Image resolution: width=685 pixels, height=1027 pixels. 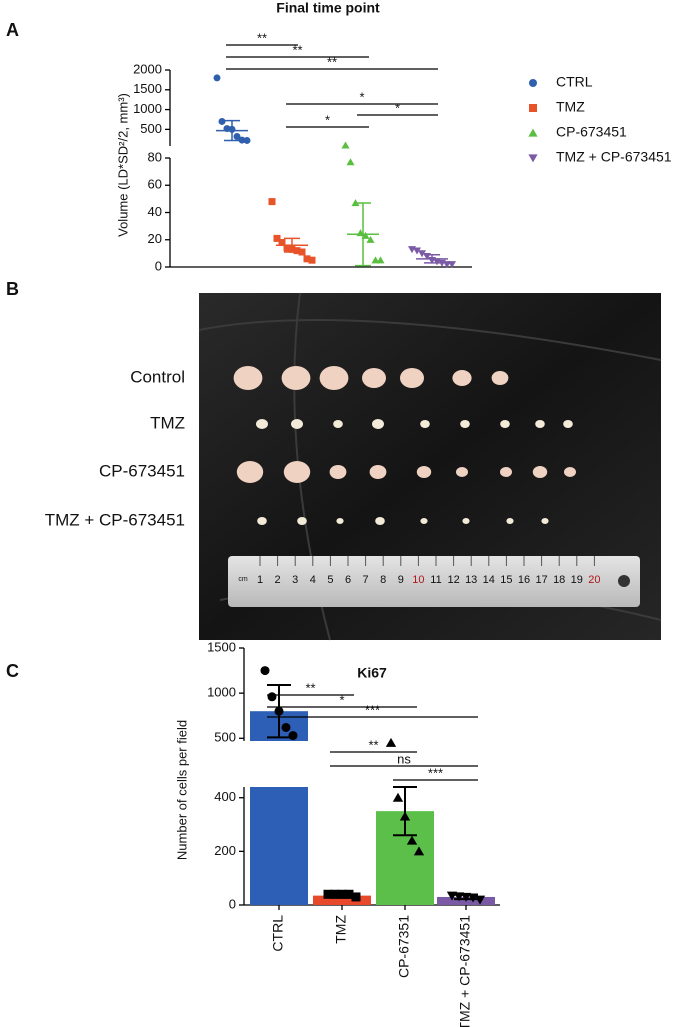 What do you see at coordinates (577, 580) in the screenshot?
I see `ruler-number: 19` at bounding box center [577, 580].